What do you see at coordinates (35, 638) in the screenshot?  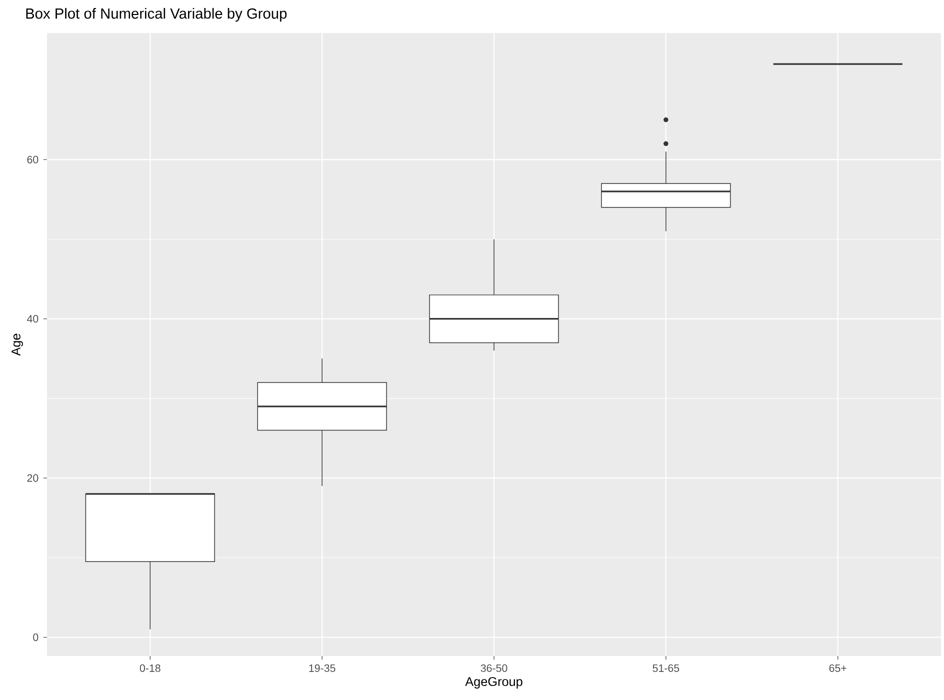 I see `y-tick-label: 0` at bounding box center [35, 638].